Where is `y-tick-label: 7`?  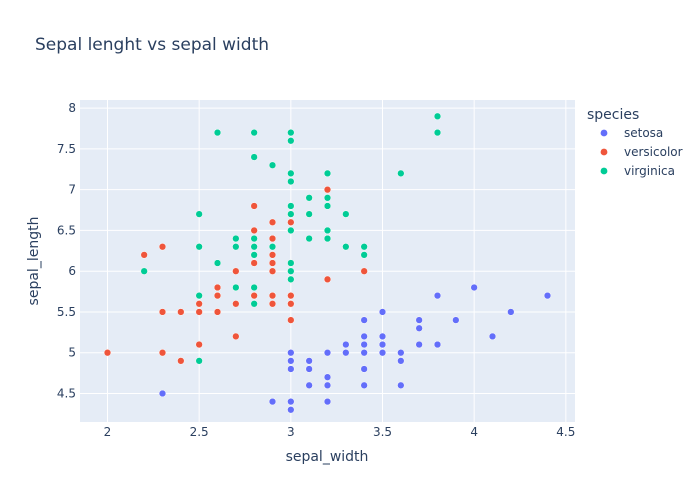
y-tick-label: 7 is located at coordinates (72, 190).